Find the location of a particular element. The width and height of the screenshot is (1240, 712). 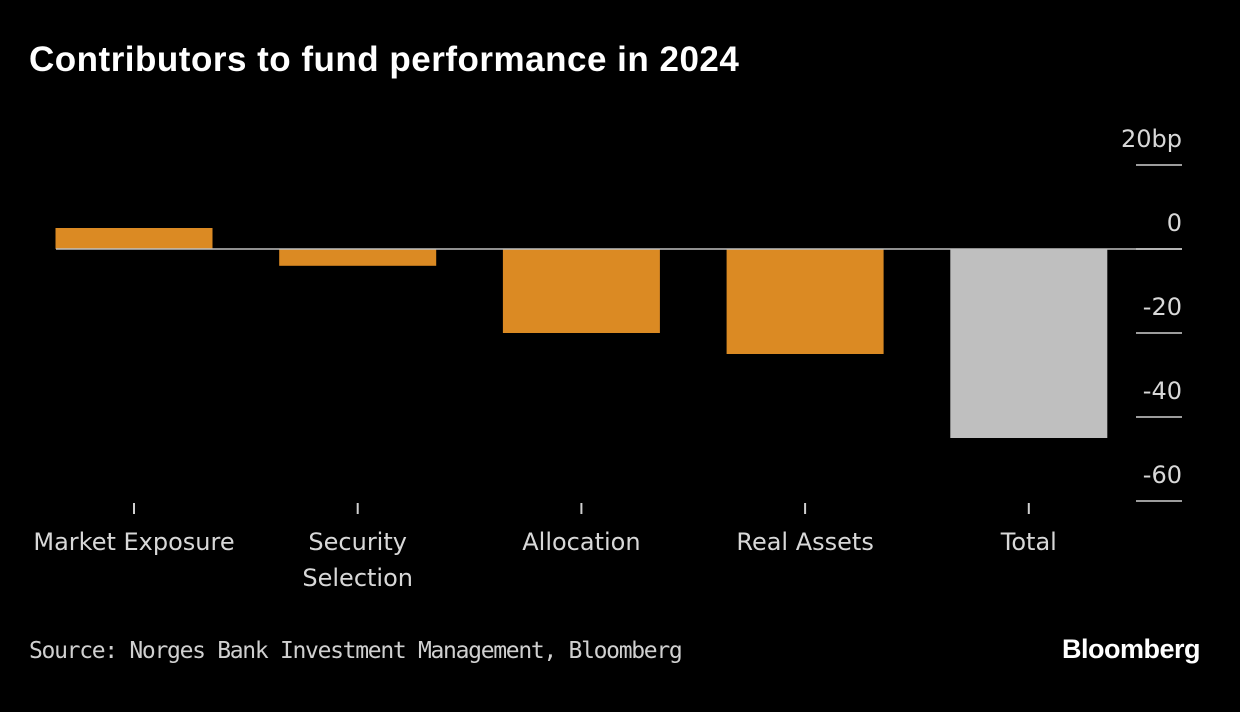

bloomberg-logo: Bloomberg is located at coordinates (1131, 649).